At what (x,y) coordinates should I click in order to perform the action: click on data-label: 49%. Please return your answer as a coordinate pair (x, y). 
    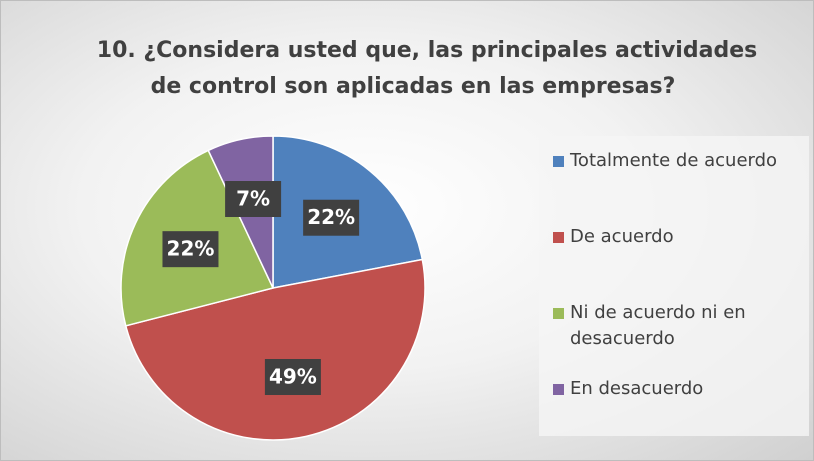
    Looking at the image, I should click on (293, 377).